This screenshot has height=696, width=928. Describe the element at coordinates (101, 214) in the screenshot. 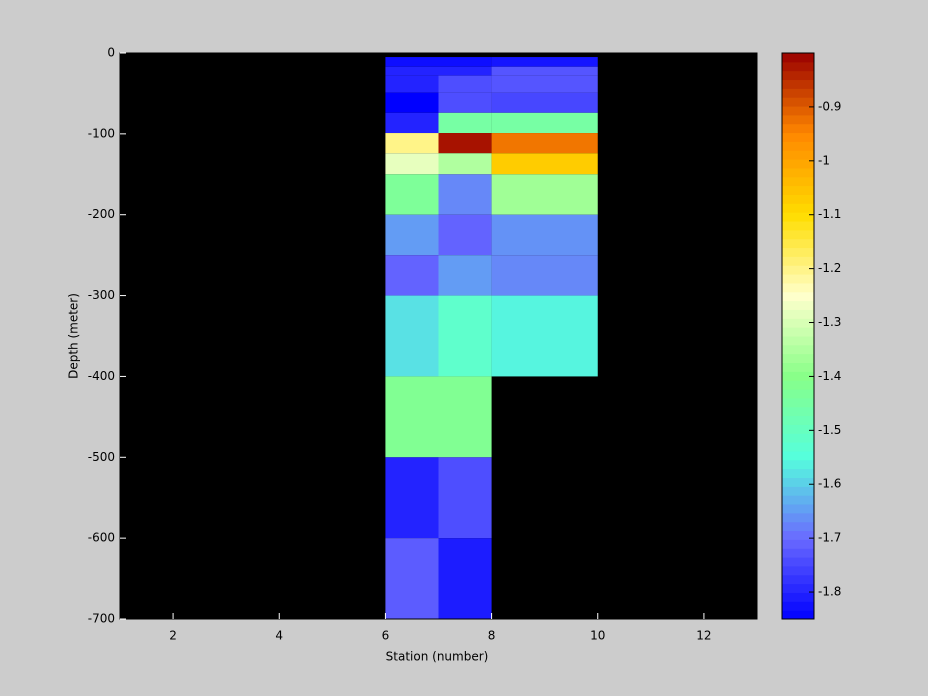

I see `y-tick-label: -200` at that location.